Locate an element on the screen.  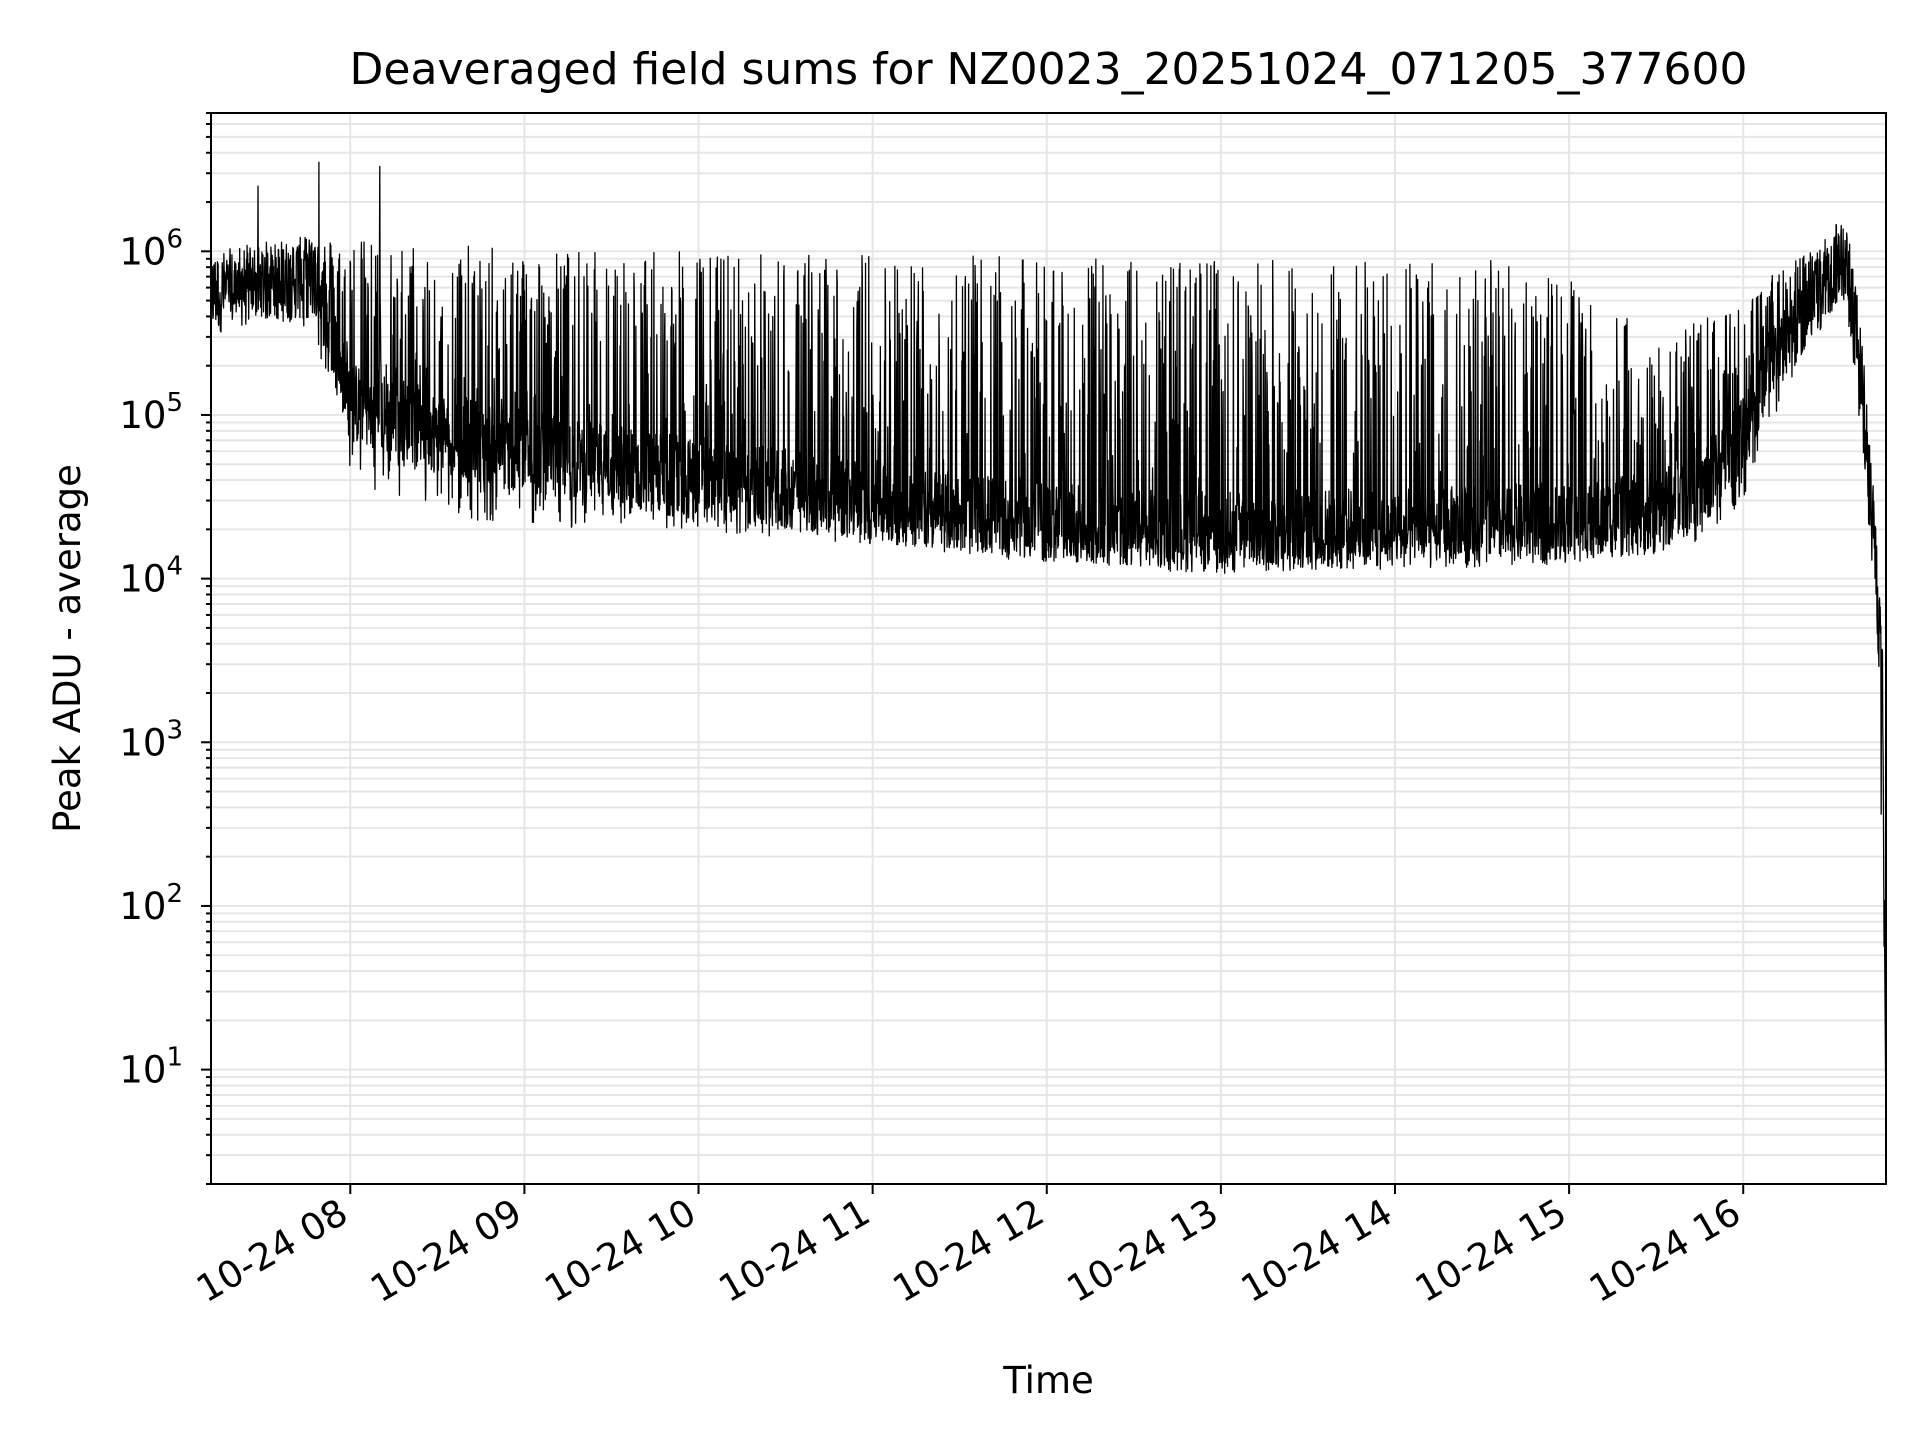
y-tick-label: 10³ is located at coordinates (151, 739).